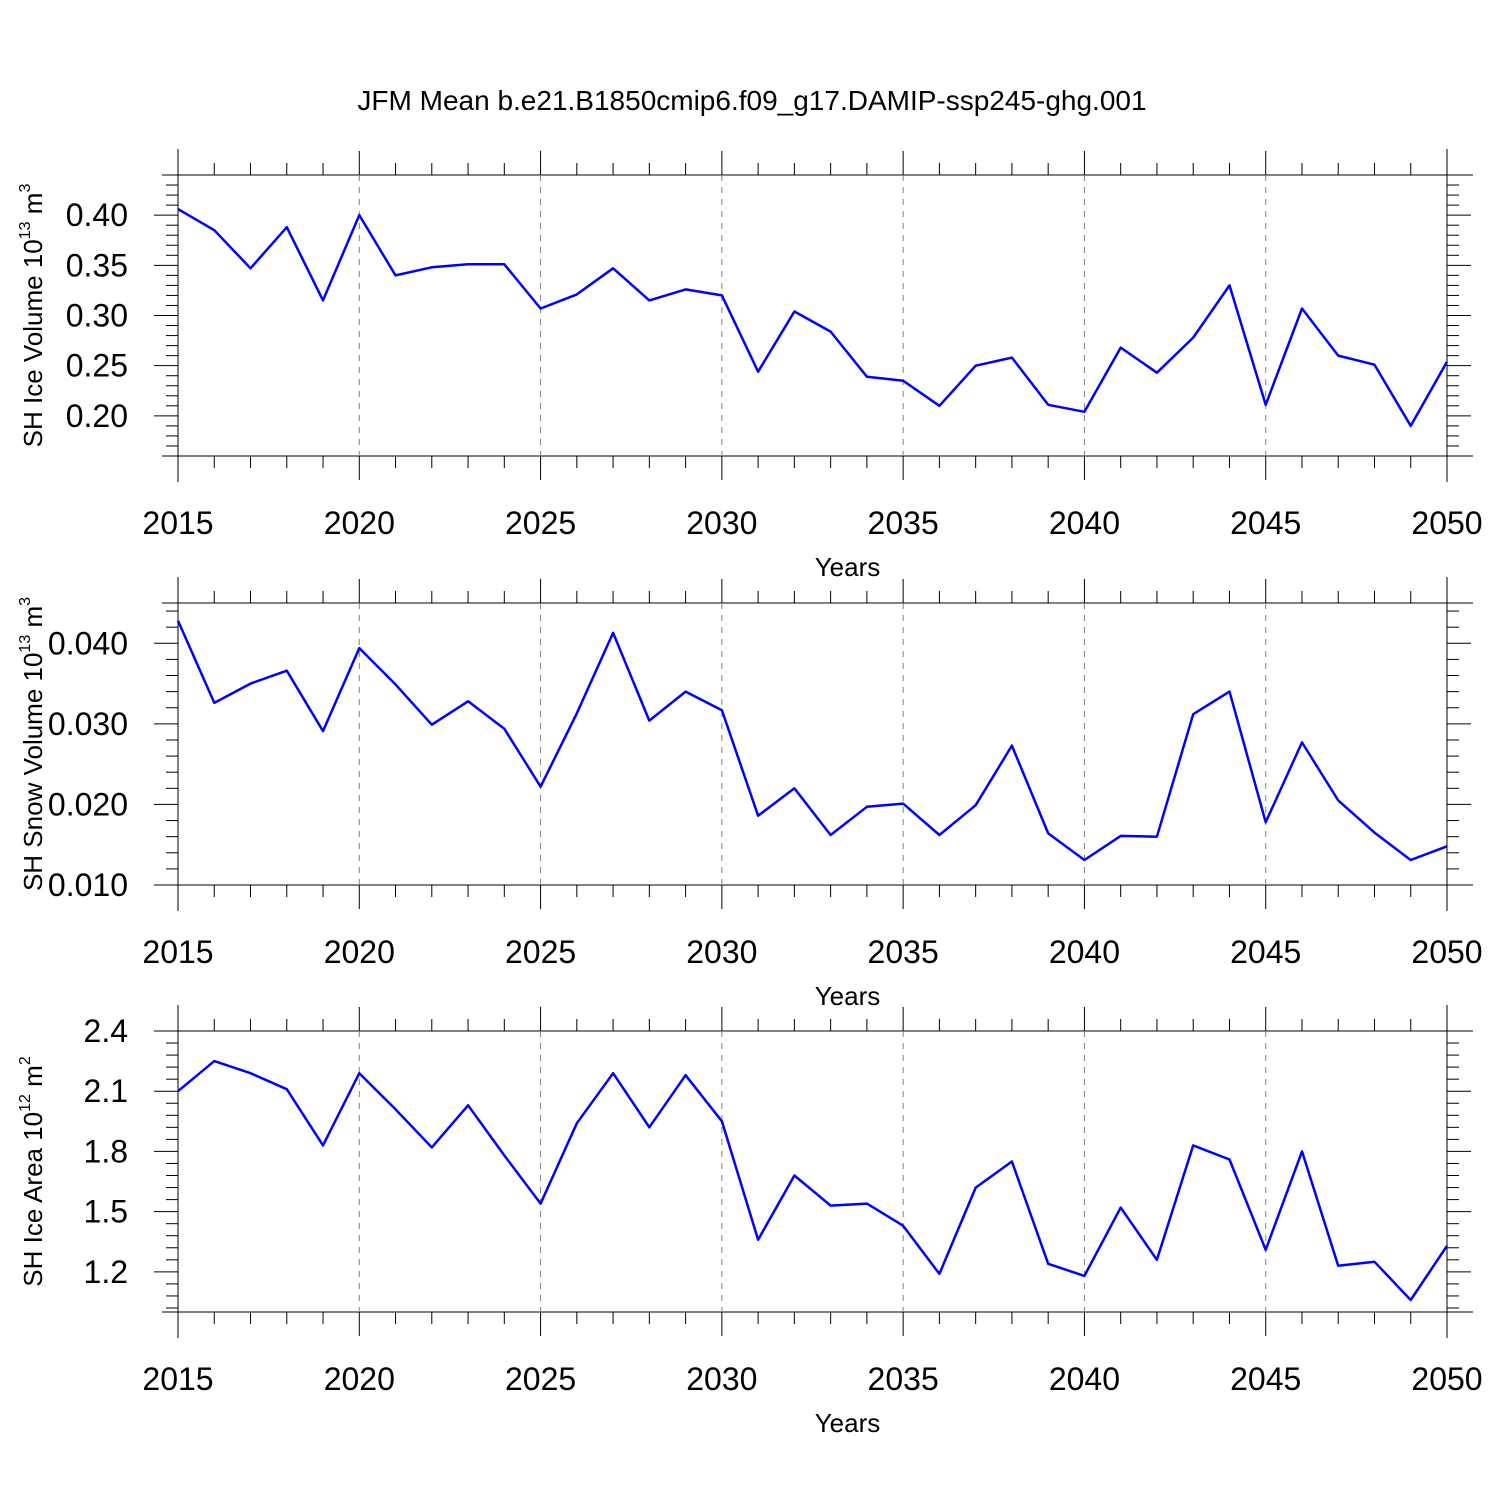  What do you see at coordinates (97, 366) in the screenshot?
I see `y-tick-label: 0.25` at bounding box center [97, 366].